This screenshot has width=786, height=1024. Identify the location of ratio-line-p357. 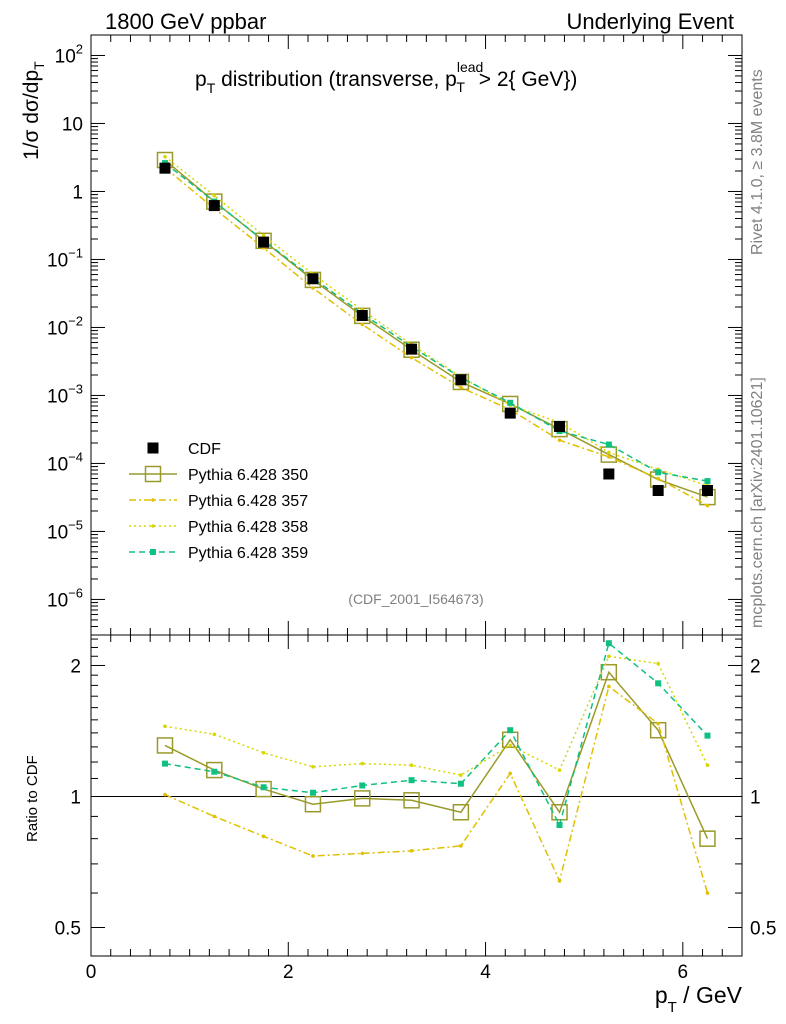
(436, 789).